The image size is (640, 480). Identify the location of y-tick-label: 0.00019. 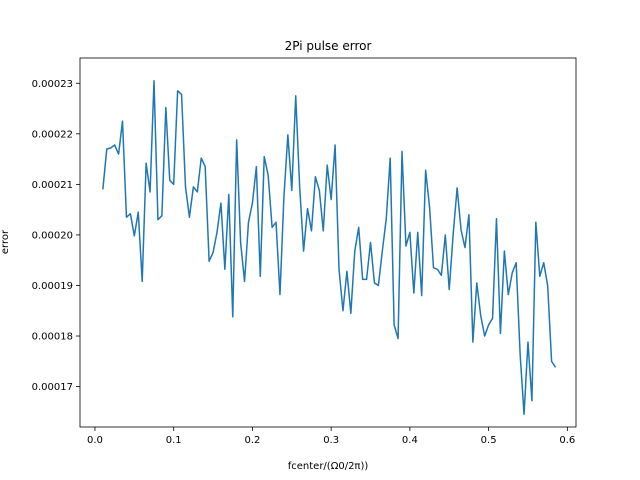
(52, 286).